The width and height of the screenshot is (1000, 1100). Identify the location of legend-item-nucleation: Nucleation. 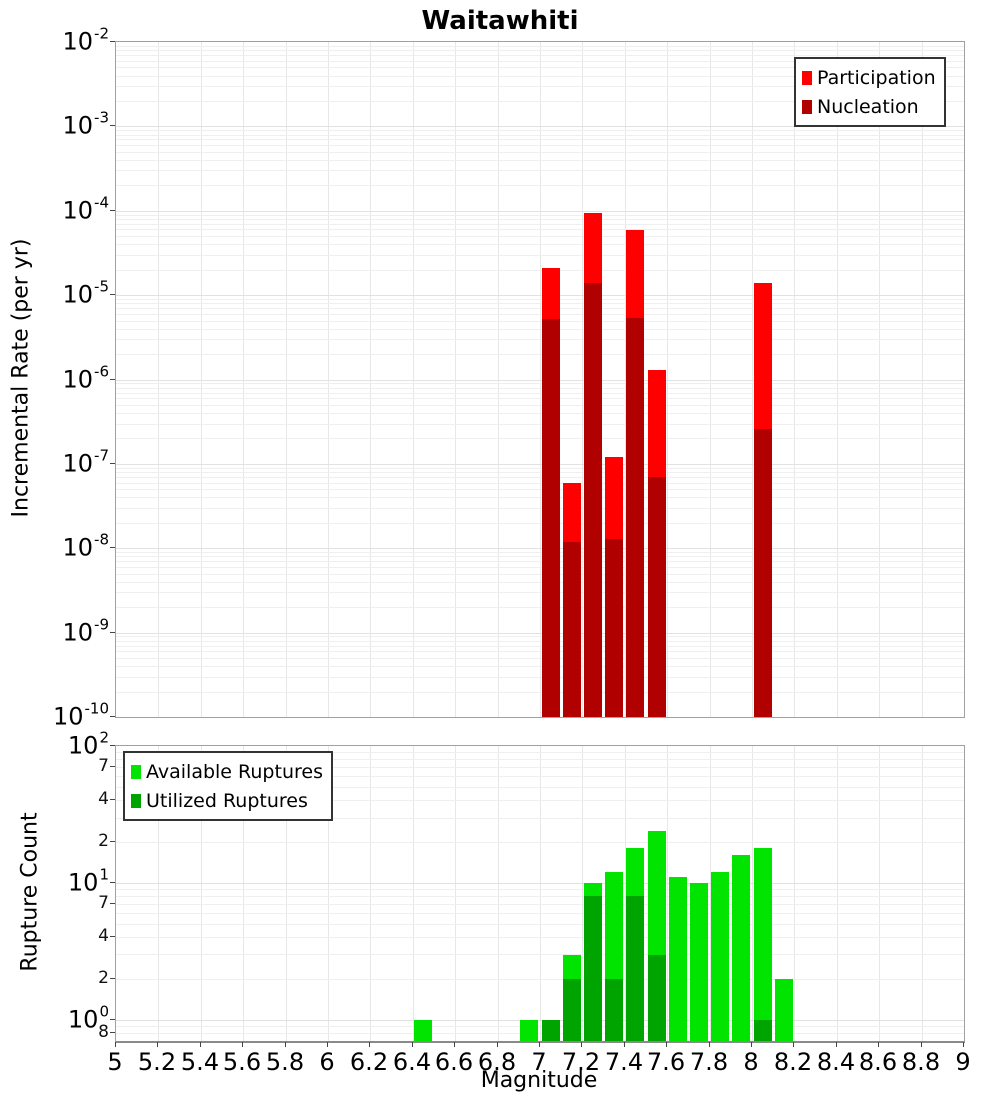
(869, 106).